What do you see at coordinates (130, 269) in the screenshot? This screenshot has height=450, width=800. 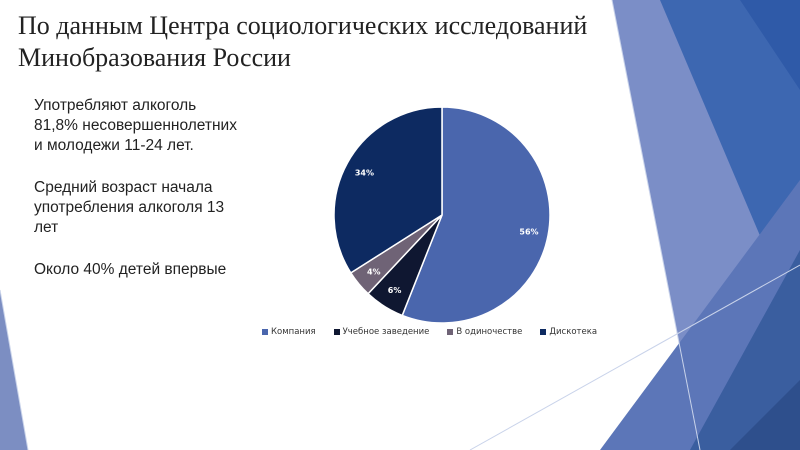 I see `bullet-text: Около 40% детей впервые` at bounding box center [130, 269].